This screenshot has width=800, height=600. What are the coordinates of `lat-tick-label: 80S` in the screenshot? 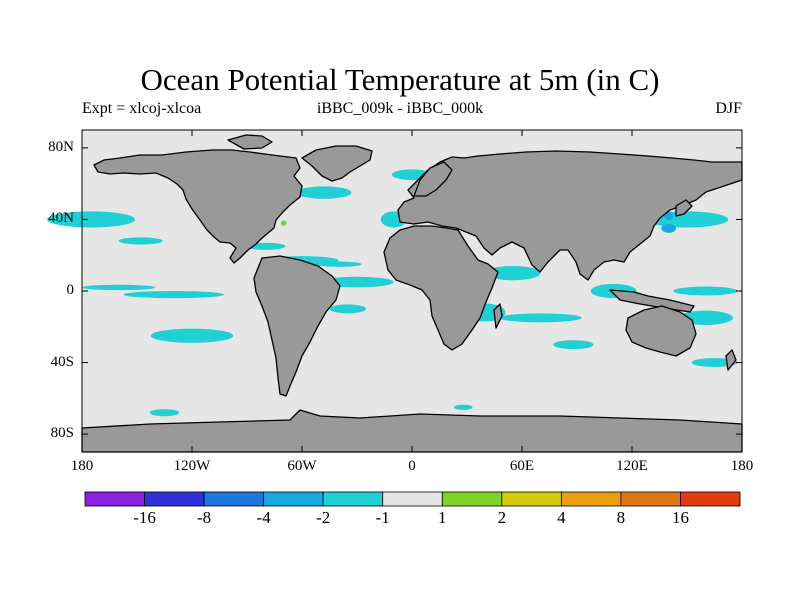 It's located at (62, 433).